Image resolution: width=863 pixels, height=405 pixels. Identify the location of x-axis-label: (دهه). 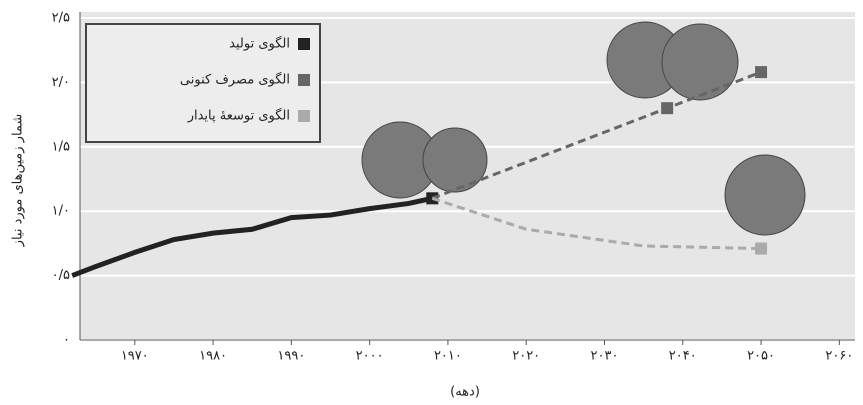
(465, 392).